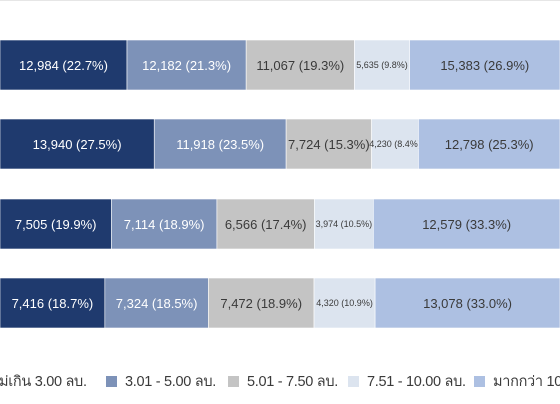 The width and height of the screenshot is (560, 404). I want to click on data-label-row3-series4: 3,974 (10.5%), so click(344, 224).